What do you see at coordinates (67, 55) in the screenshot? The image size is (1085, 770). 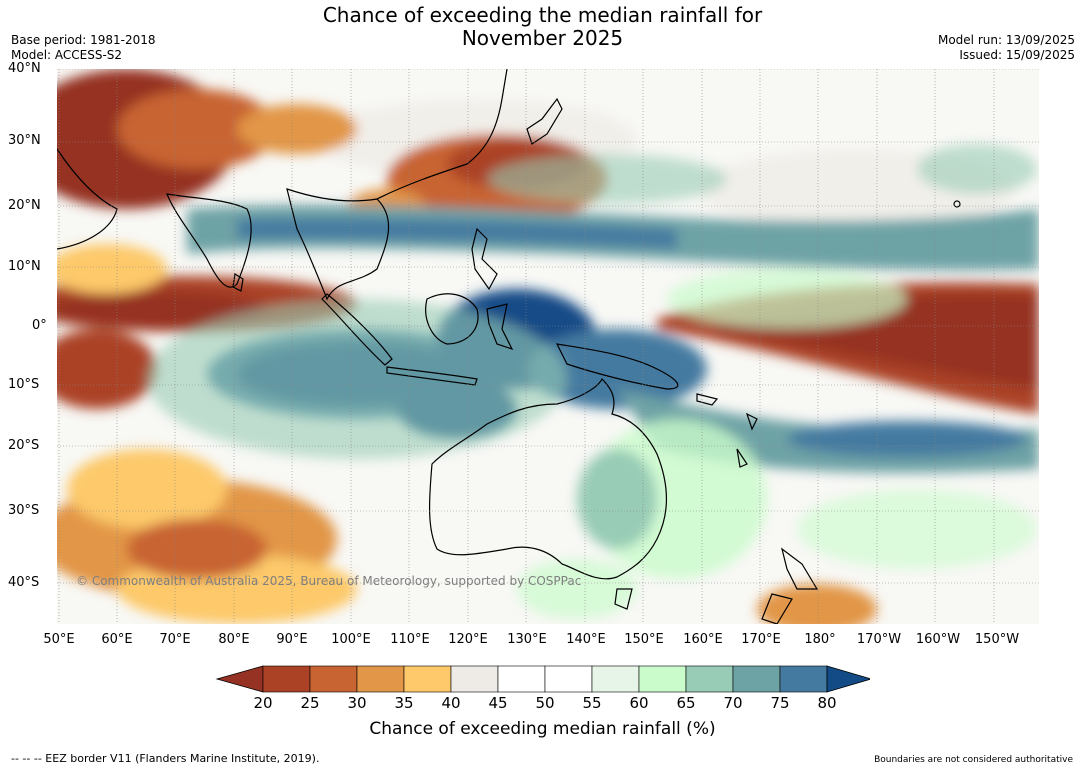 I see `model-name: Model: ACCESS-S2` at bounding box center [67, 55].